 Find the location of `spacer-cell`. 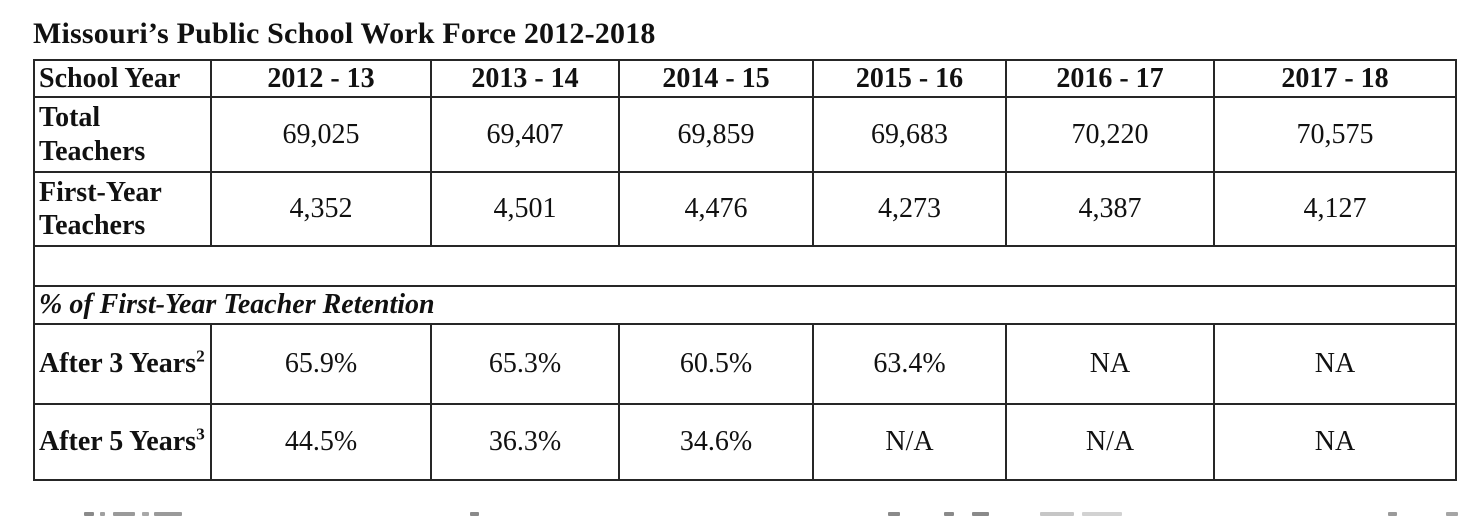

spacer-cell is located at coordinates (745, 266).